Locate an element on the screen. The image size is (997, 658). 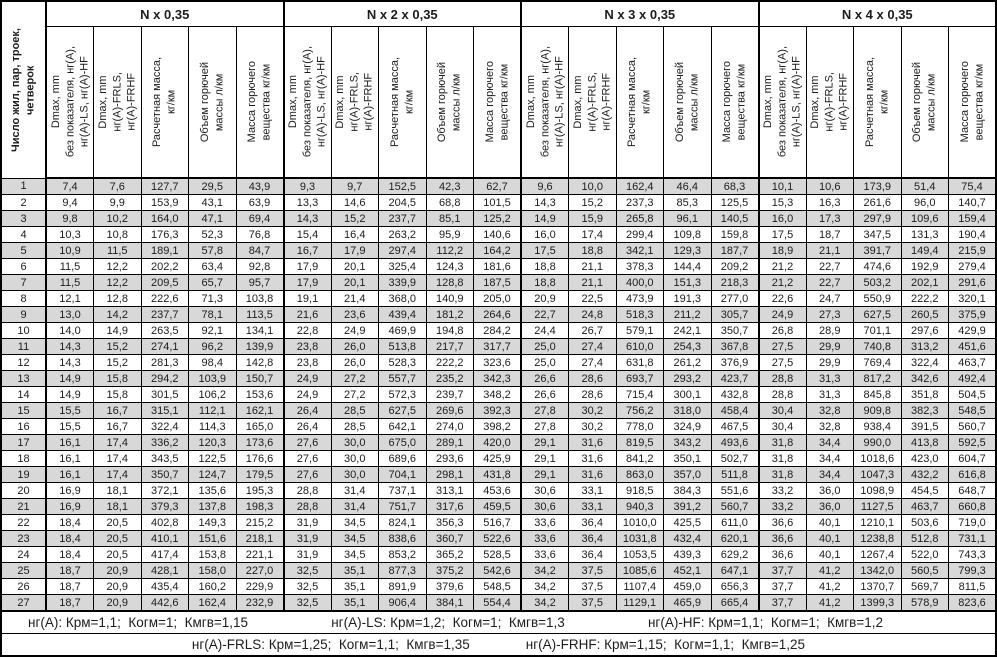
table-cell: 22,6 is located at coordinates (782, 298).